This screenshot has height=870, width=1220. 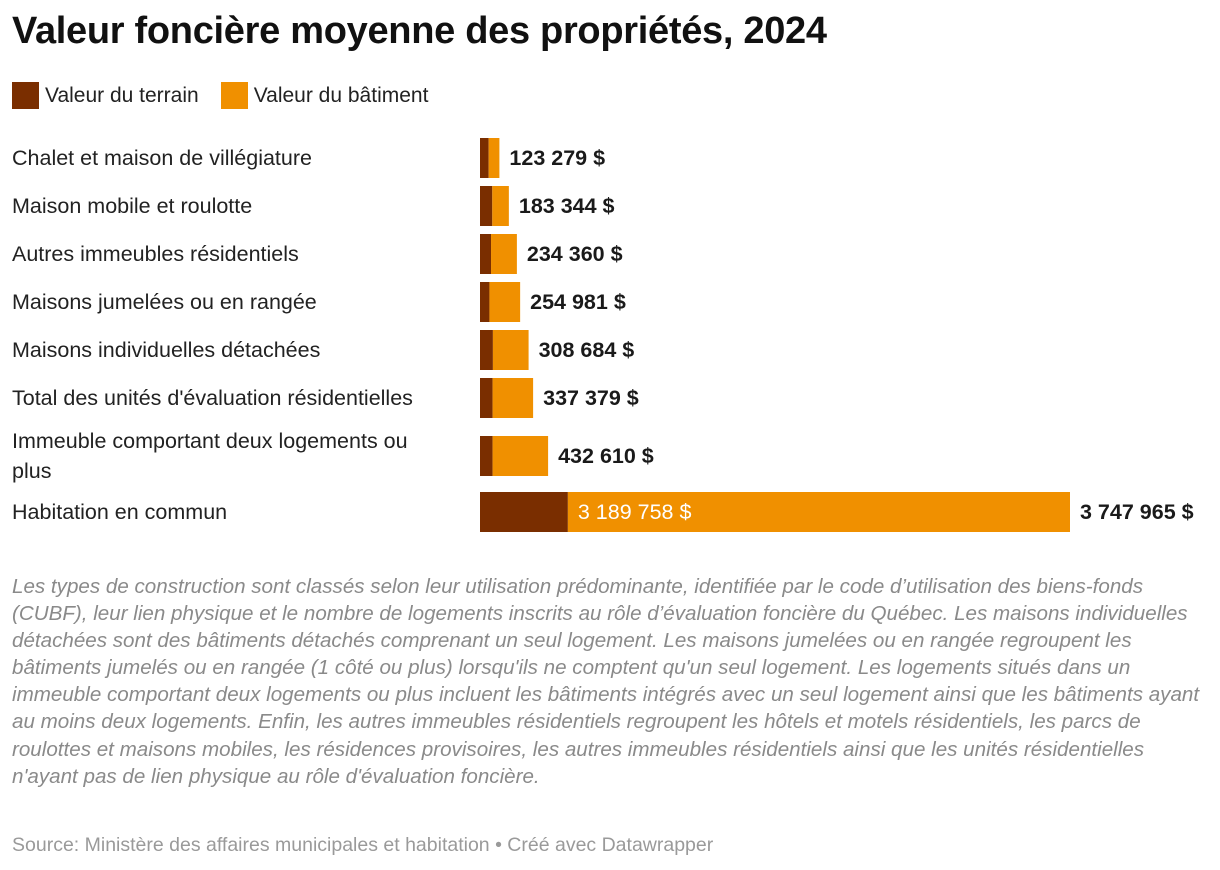 What do you see at coordinates (164, 302) in the screenshot?
I see `category-label: Maisons jumelées ou en rangée` at bounding box center [164, 302].